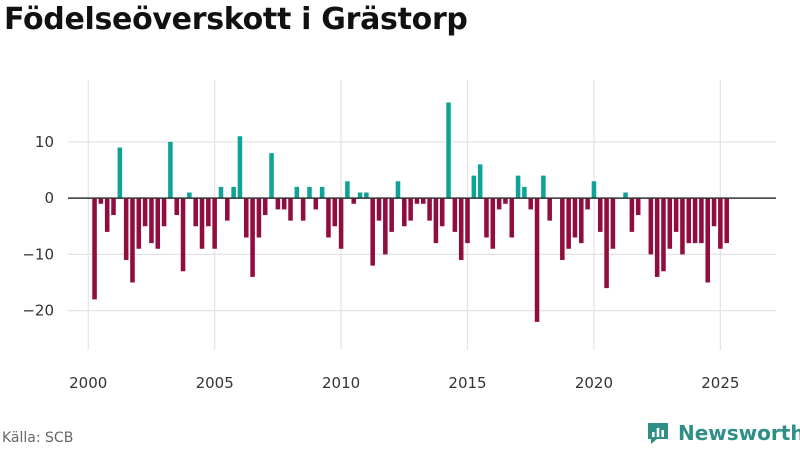 This screenshot has height=450, width=800. I want to click on y-axis-ticks: −20 −10 0 10, so click(38, 226).